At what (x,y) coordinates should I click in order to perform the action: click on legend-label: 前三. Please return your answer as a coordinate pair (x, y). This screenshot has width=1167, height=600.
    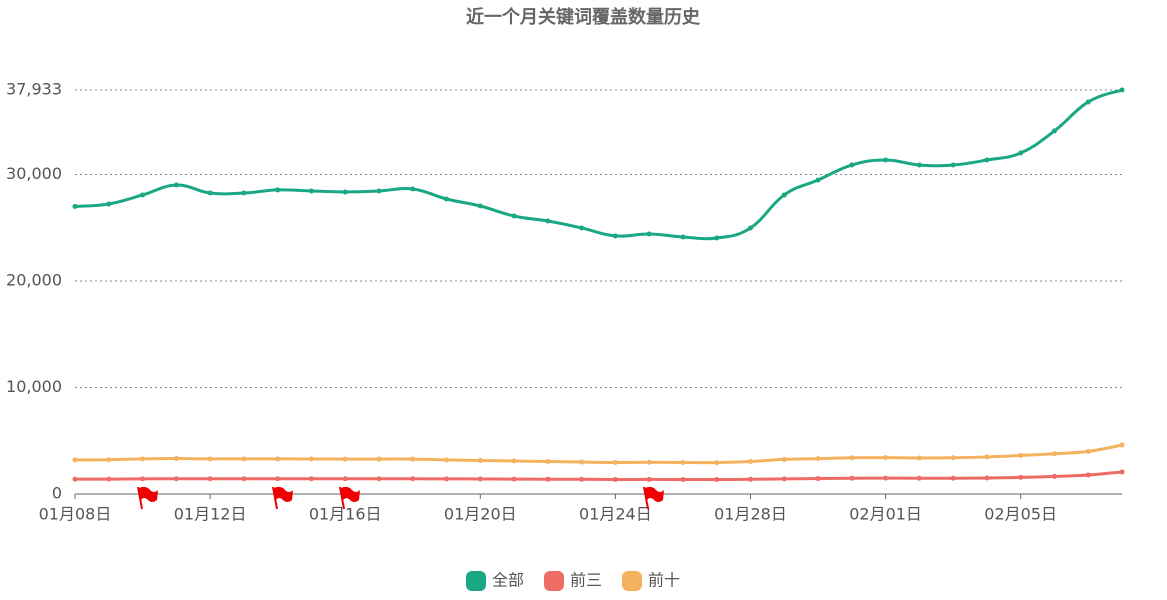
    Looking at the image, I should click on (586, 580).